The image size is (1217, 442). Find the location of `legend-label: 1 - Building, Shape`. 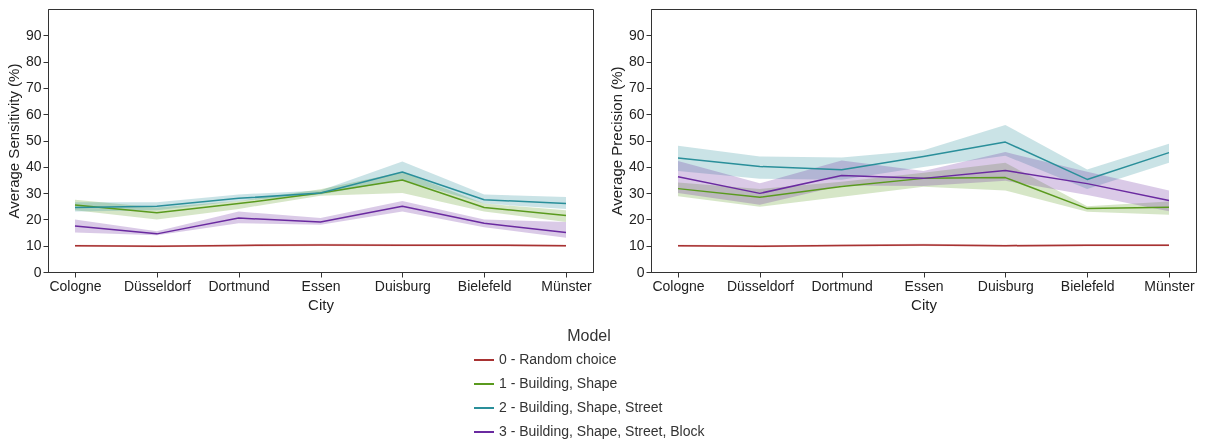

legend-label: 1 - Building, Shape is located at coordinates (558, 383).